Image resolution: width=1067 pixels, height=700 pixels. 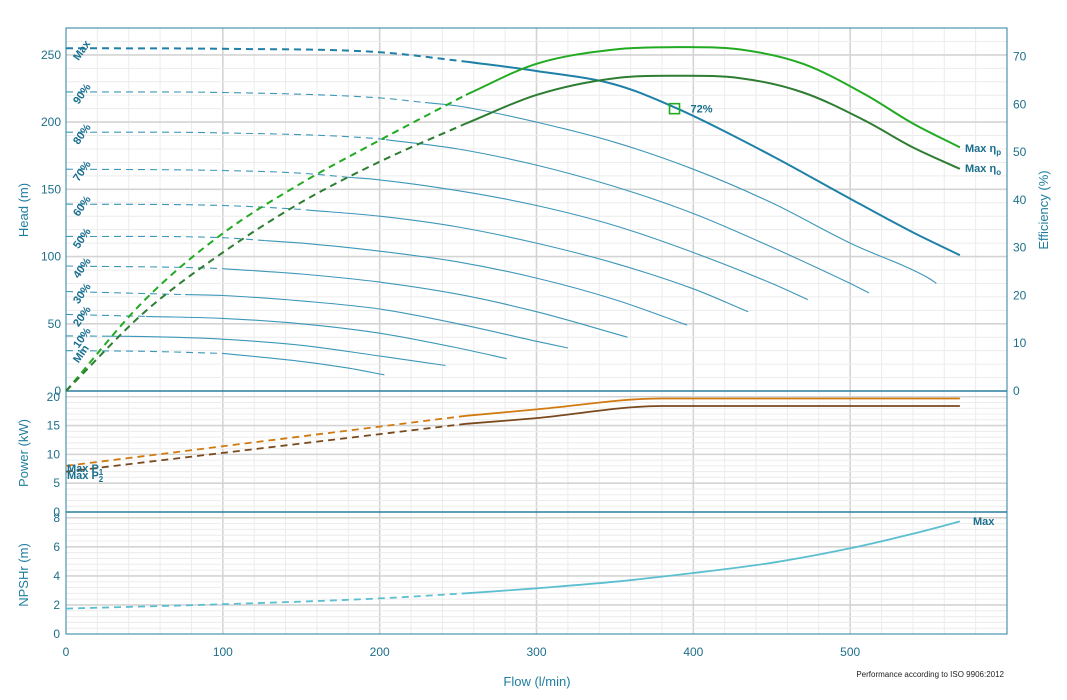 What do you see at coordinates (82, 206) in the screenshot?
I see `speed-label: 60%` at bounding box center [82, 206].